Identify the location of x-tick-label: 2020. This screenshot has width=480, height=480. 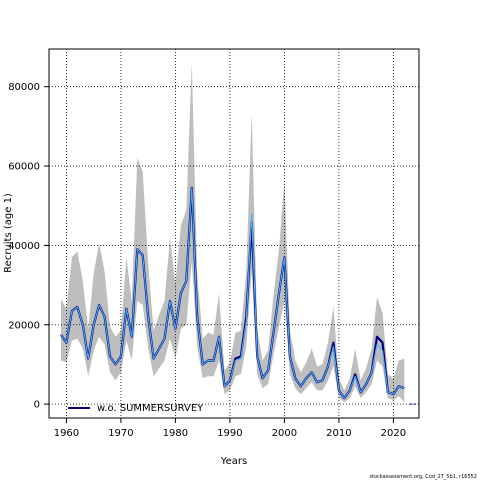
(393, 433).